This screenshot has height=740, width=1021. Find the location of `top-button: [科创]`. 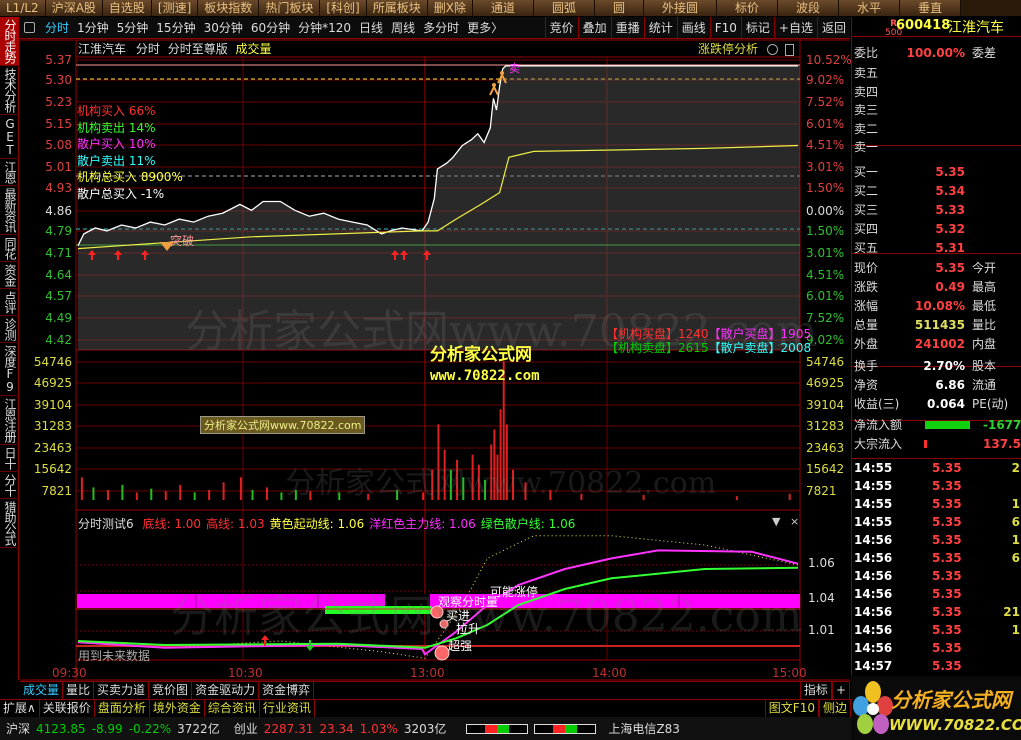

top-button: [科创] is located at coordinates (343, 8).